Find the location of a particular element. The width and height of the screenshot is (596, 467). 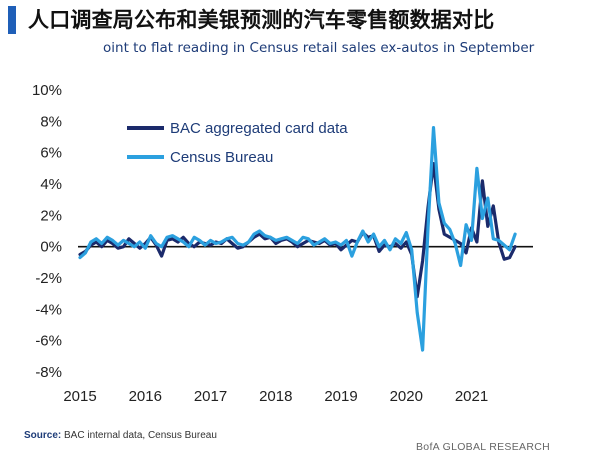

x-axis-ticks: 2015 2016 2017 2018 2019 2020 2021 is located at coordinates (275, 396).